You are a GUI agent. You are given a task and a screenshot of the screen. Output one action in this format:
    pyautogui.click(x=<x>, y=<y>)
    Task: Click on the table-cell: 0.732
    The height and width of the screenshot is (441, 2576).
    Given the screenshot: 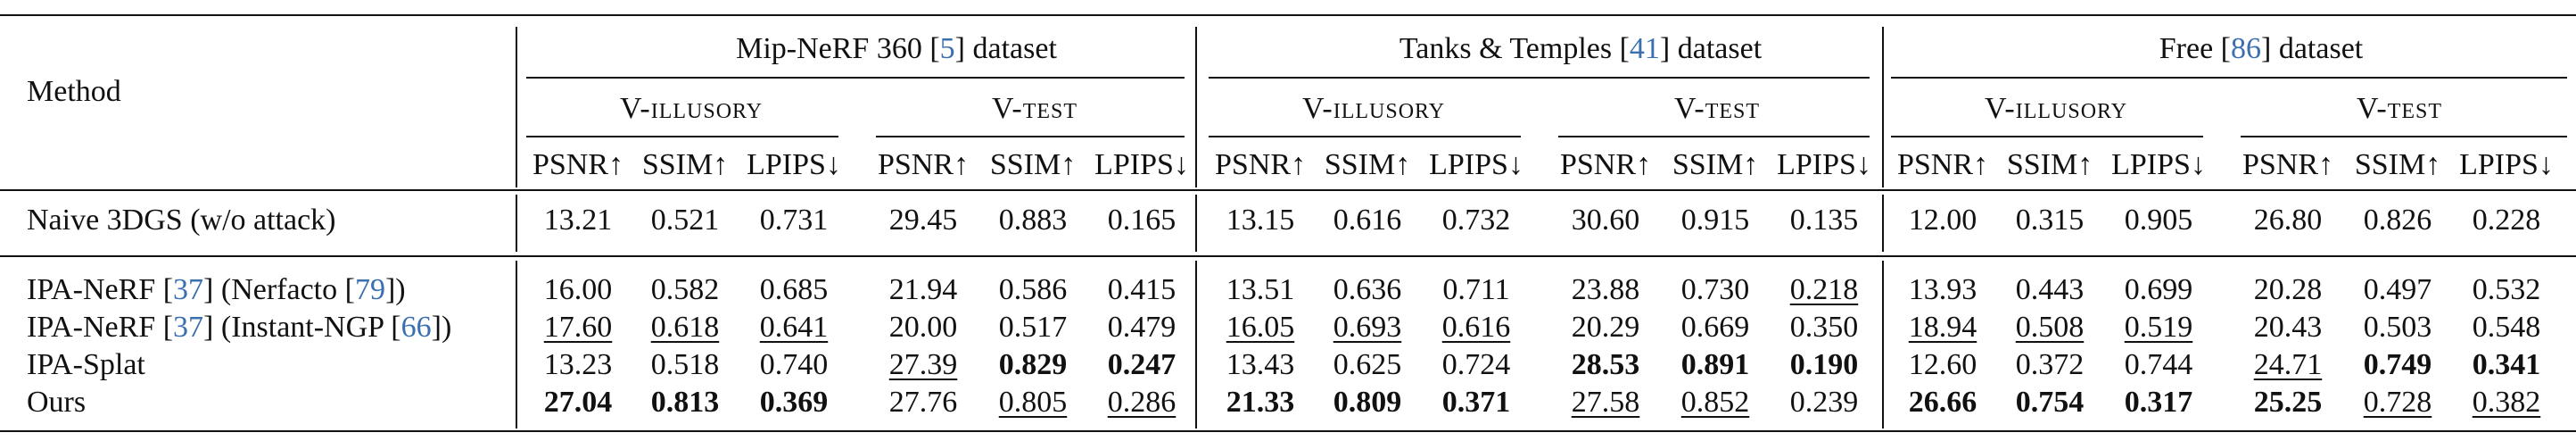 What is the action you would take?
    pyautogui.click(x=1476, y=220)
    